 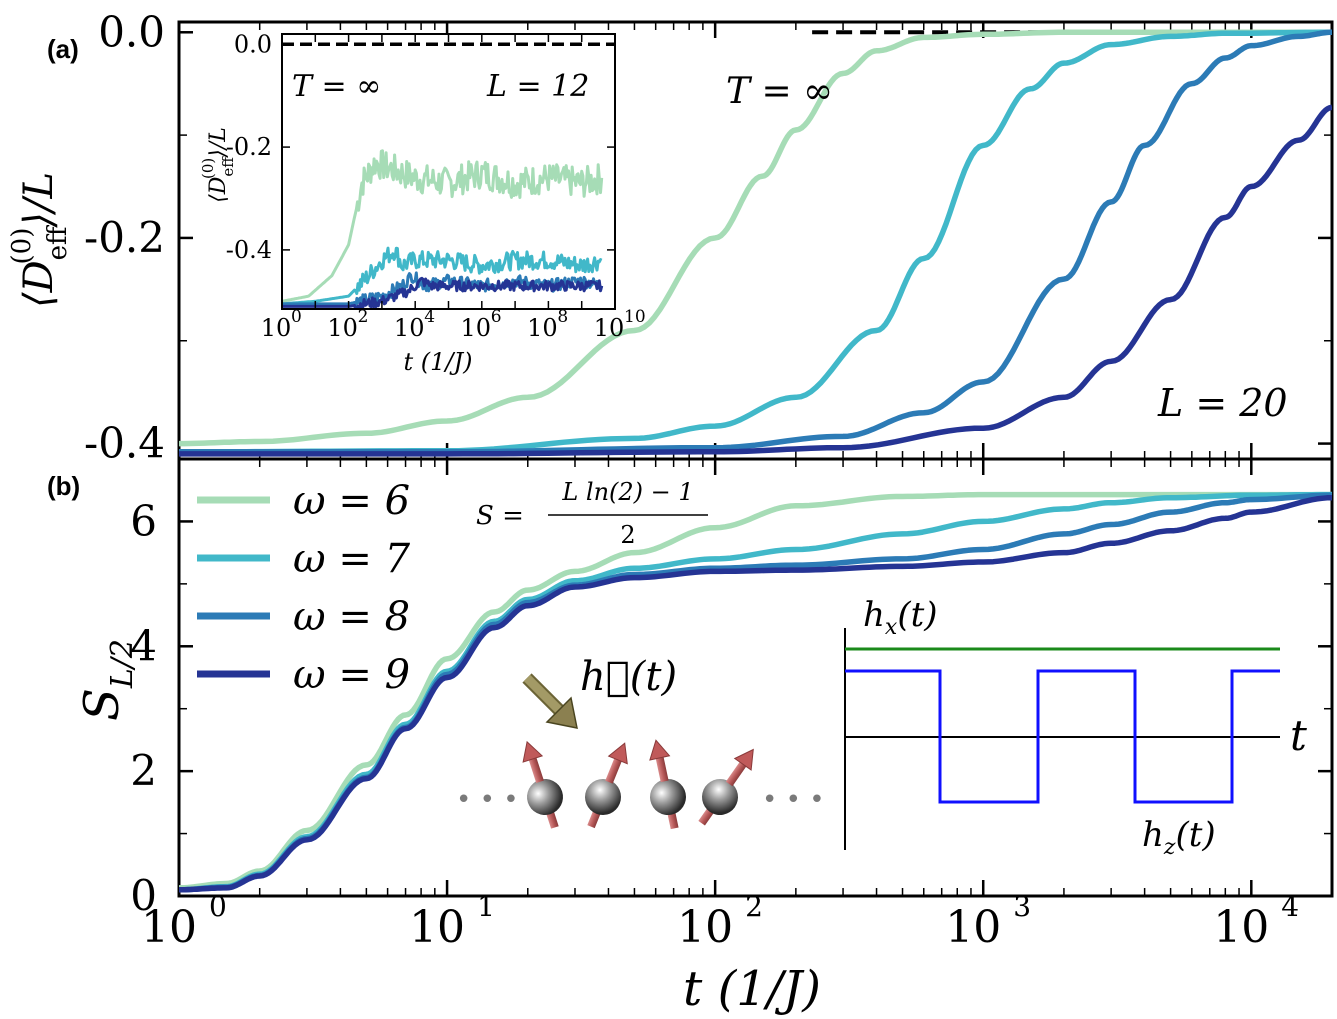 I want to click on inset-xlabel: t (1/J), so click(x=438, y=362).